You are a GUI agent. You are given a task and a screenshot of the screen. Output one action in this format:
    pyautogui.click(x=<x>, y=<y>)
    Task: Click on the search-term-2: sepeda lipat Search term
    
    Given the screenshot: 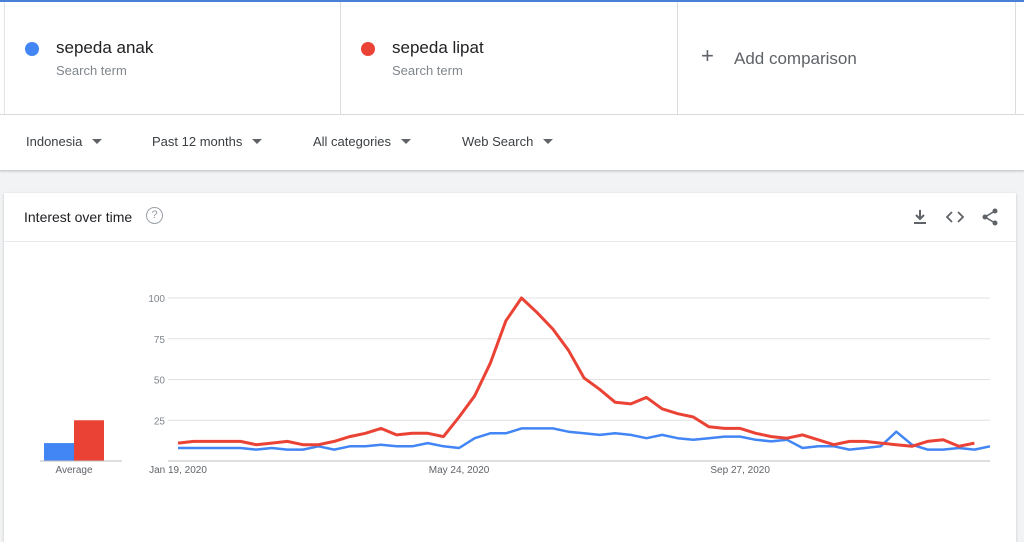 What is the action you would take?
    pyautogui.click(x=509, y=58)
    